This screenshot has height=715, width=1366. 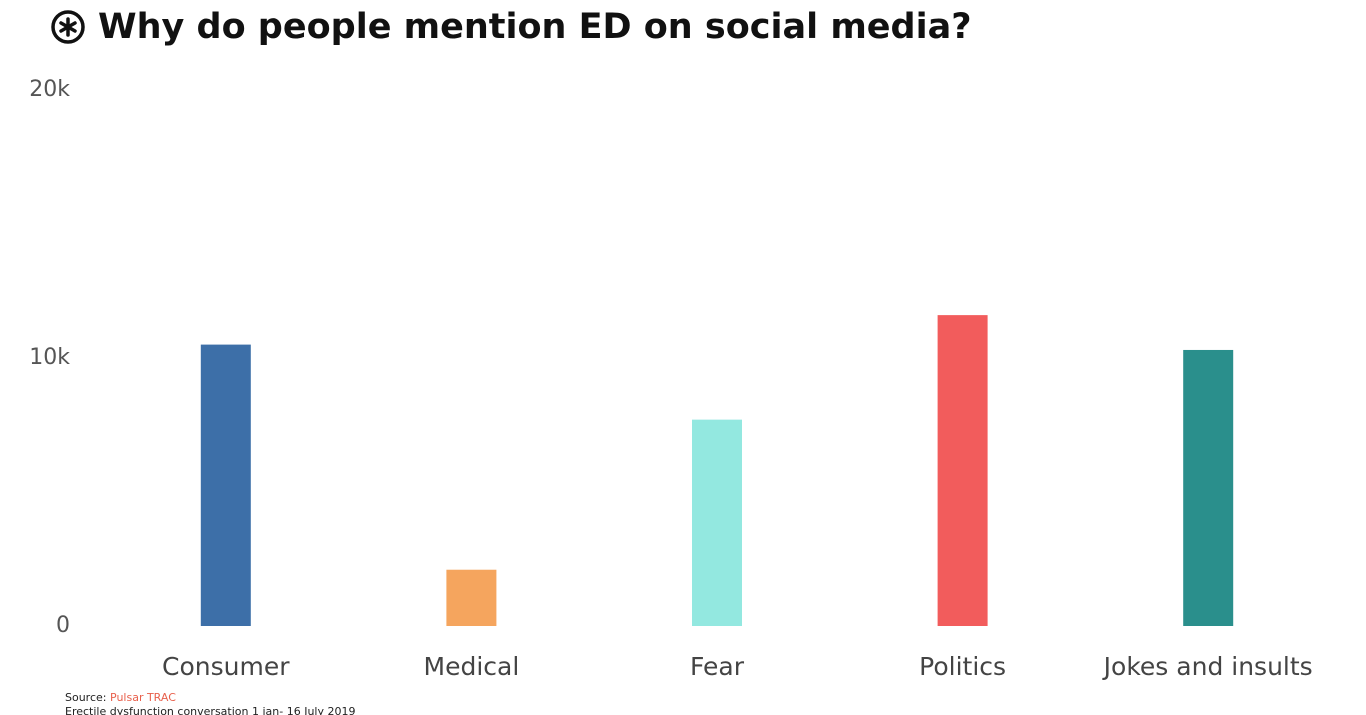 I want to click on y-tick-label: 10k, so click(x=49, y=357).